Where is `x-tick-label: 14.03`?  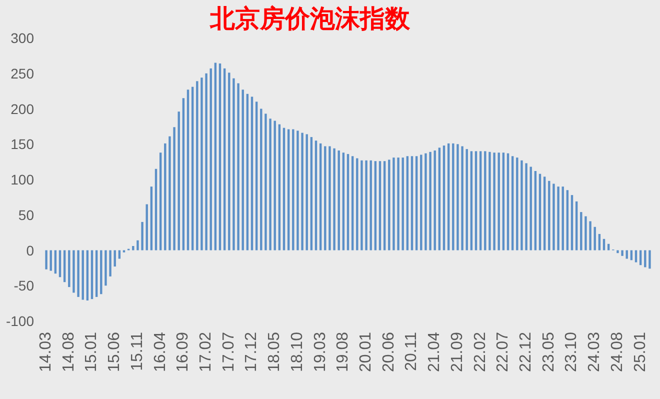 x-tick-label: 14.03 is located at coordinates (46, 352).